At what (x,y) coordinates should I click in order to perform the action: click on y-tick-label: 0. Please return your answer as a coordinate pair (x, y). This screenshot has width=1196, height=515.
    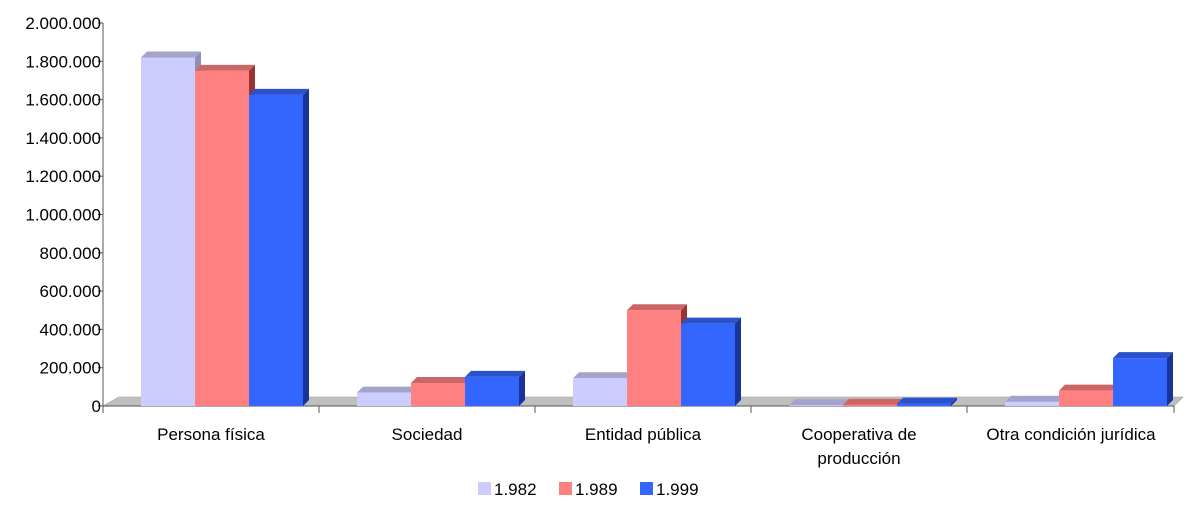
    Looking at the image, I should click on (96, 406).